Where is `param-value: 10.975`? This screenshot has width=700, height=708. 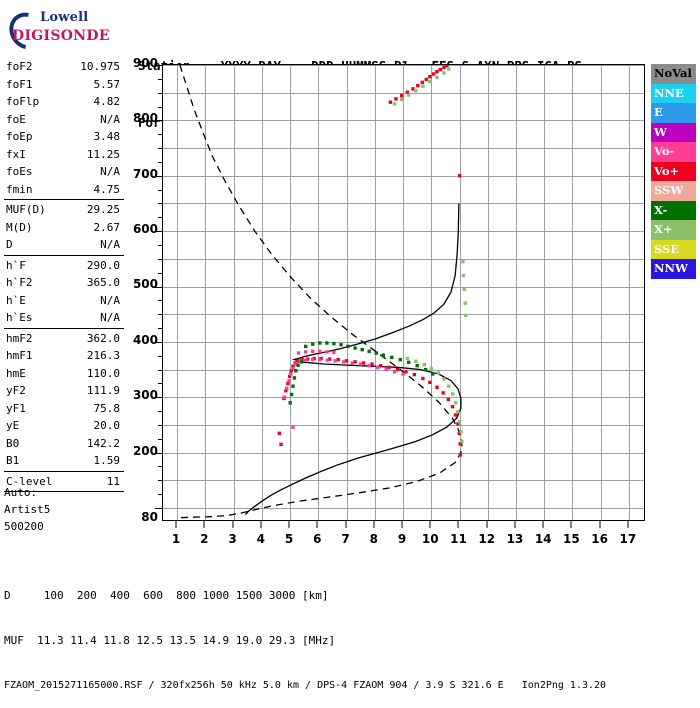 param-value: 10.975 is located at coordinates (100, 66).